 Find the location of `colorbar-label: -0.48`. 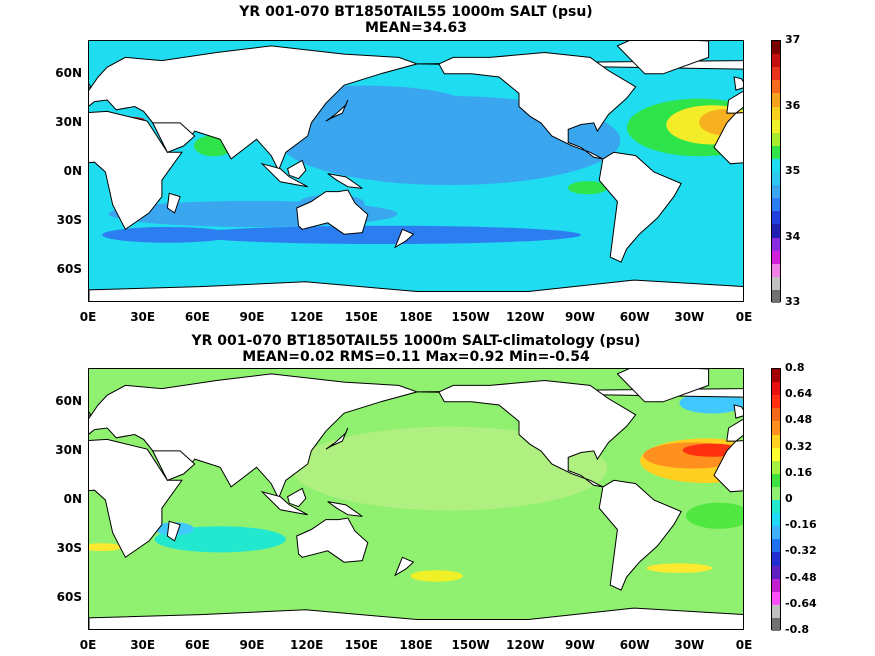

colorbar-label: -0.48 is located at coordinates (801, 577).